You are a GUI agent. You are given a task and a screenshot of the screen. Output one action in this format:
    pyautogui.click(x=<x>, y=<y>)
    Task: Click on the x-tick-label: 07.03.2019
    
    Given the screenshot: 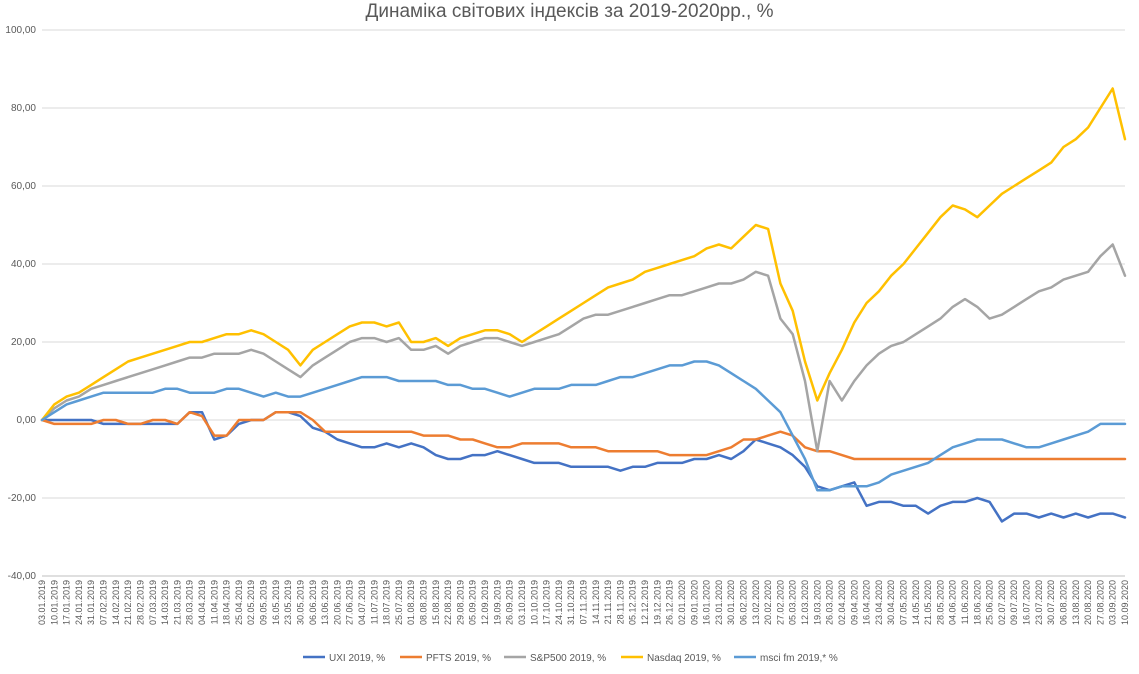 What is the action you would take?
    pyautogui.click(x=153, y=602)
    